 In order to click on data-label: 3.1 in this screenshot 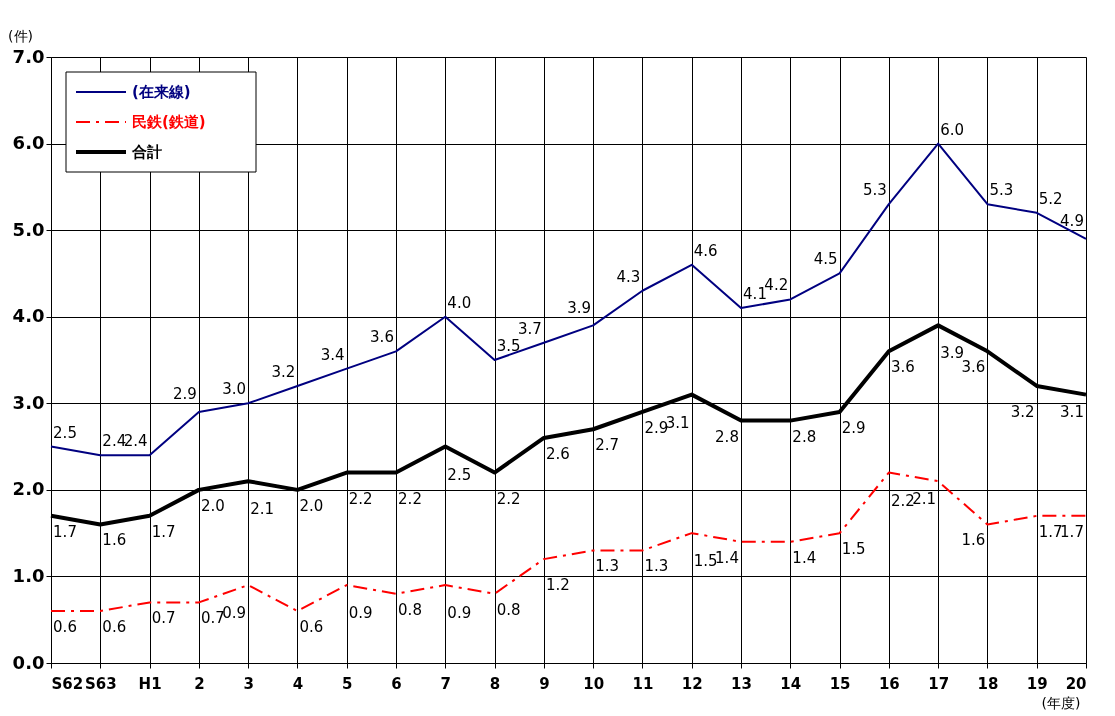, I will do `click(1072, 412)`.